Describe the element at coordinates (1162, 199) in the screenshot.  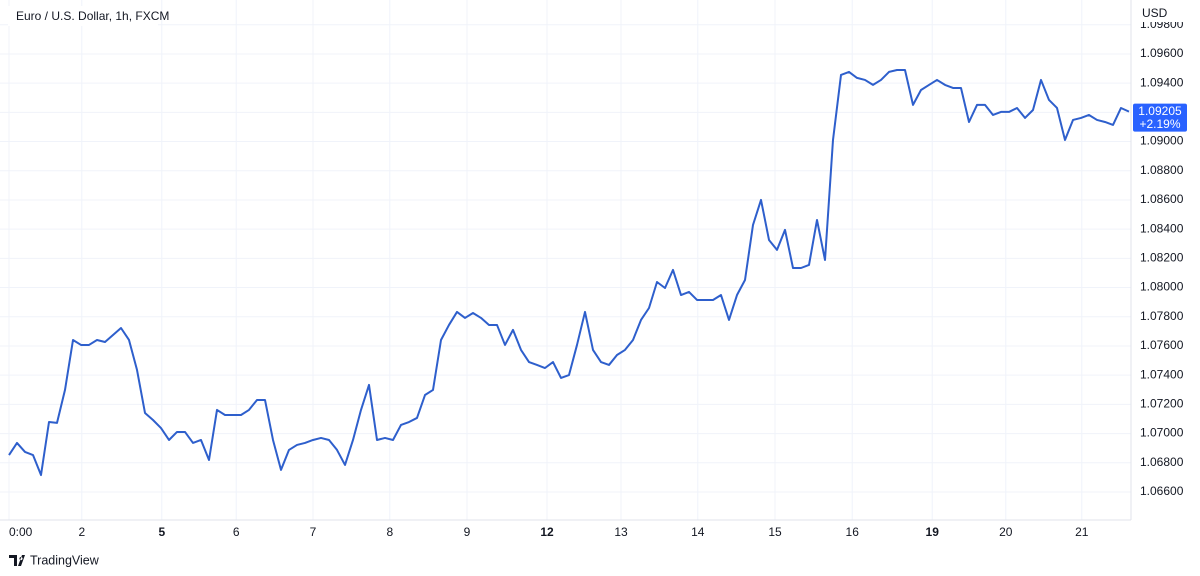
I see `y-tick-label: 1.08600` at that location.